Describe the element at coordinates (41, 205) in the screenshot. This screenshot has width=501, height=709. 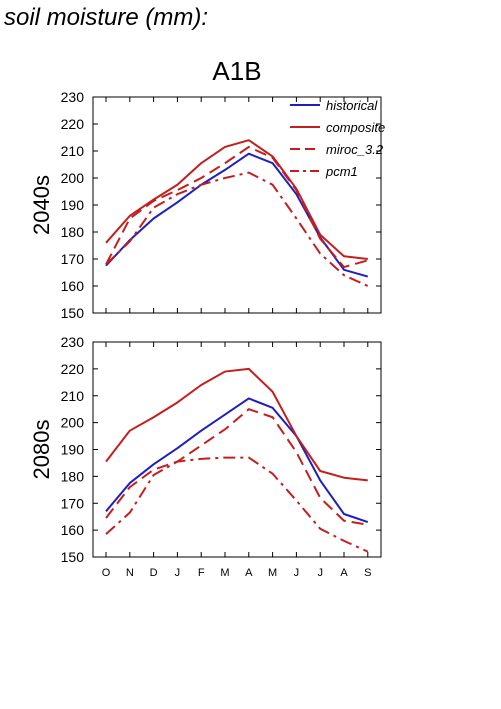
I see `row-label: 2040s` at that location.